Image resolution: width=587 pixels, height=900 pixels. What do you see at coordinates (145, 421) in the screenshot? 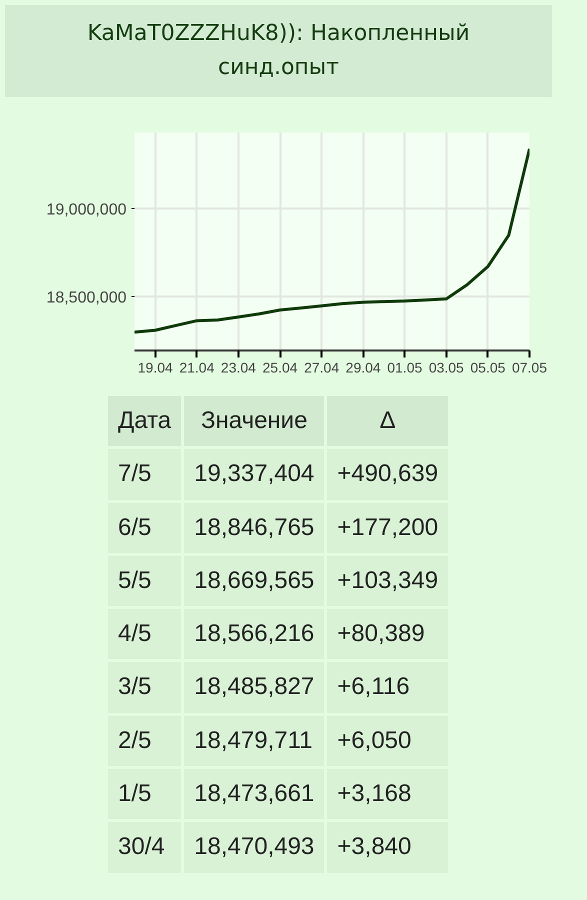
I see `text: Дата` at bounding box center [145, 421].